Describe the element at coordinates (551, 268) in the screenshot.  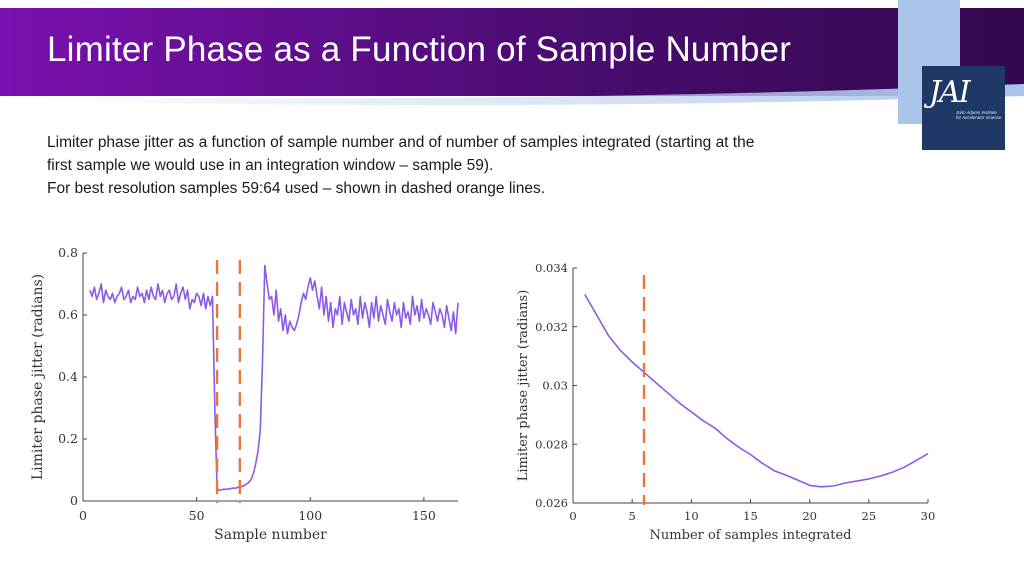
I see `y-tick-label: 0.034` at that location.